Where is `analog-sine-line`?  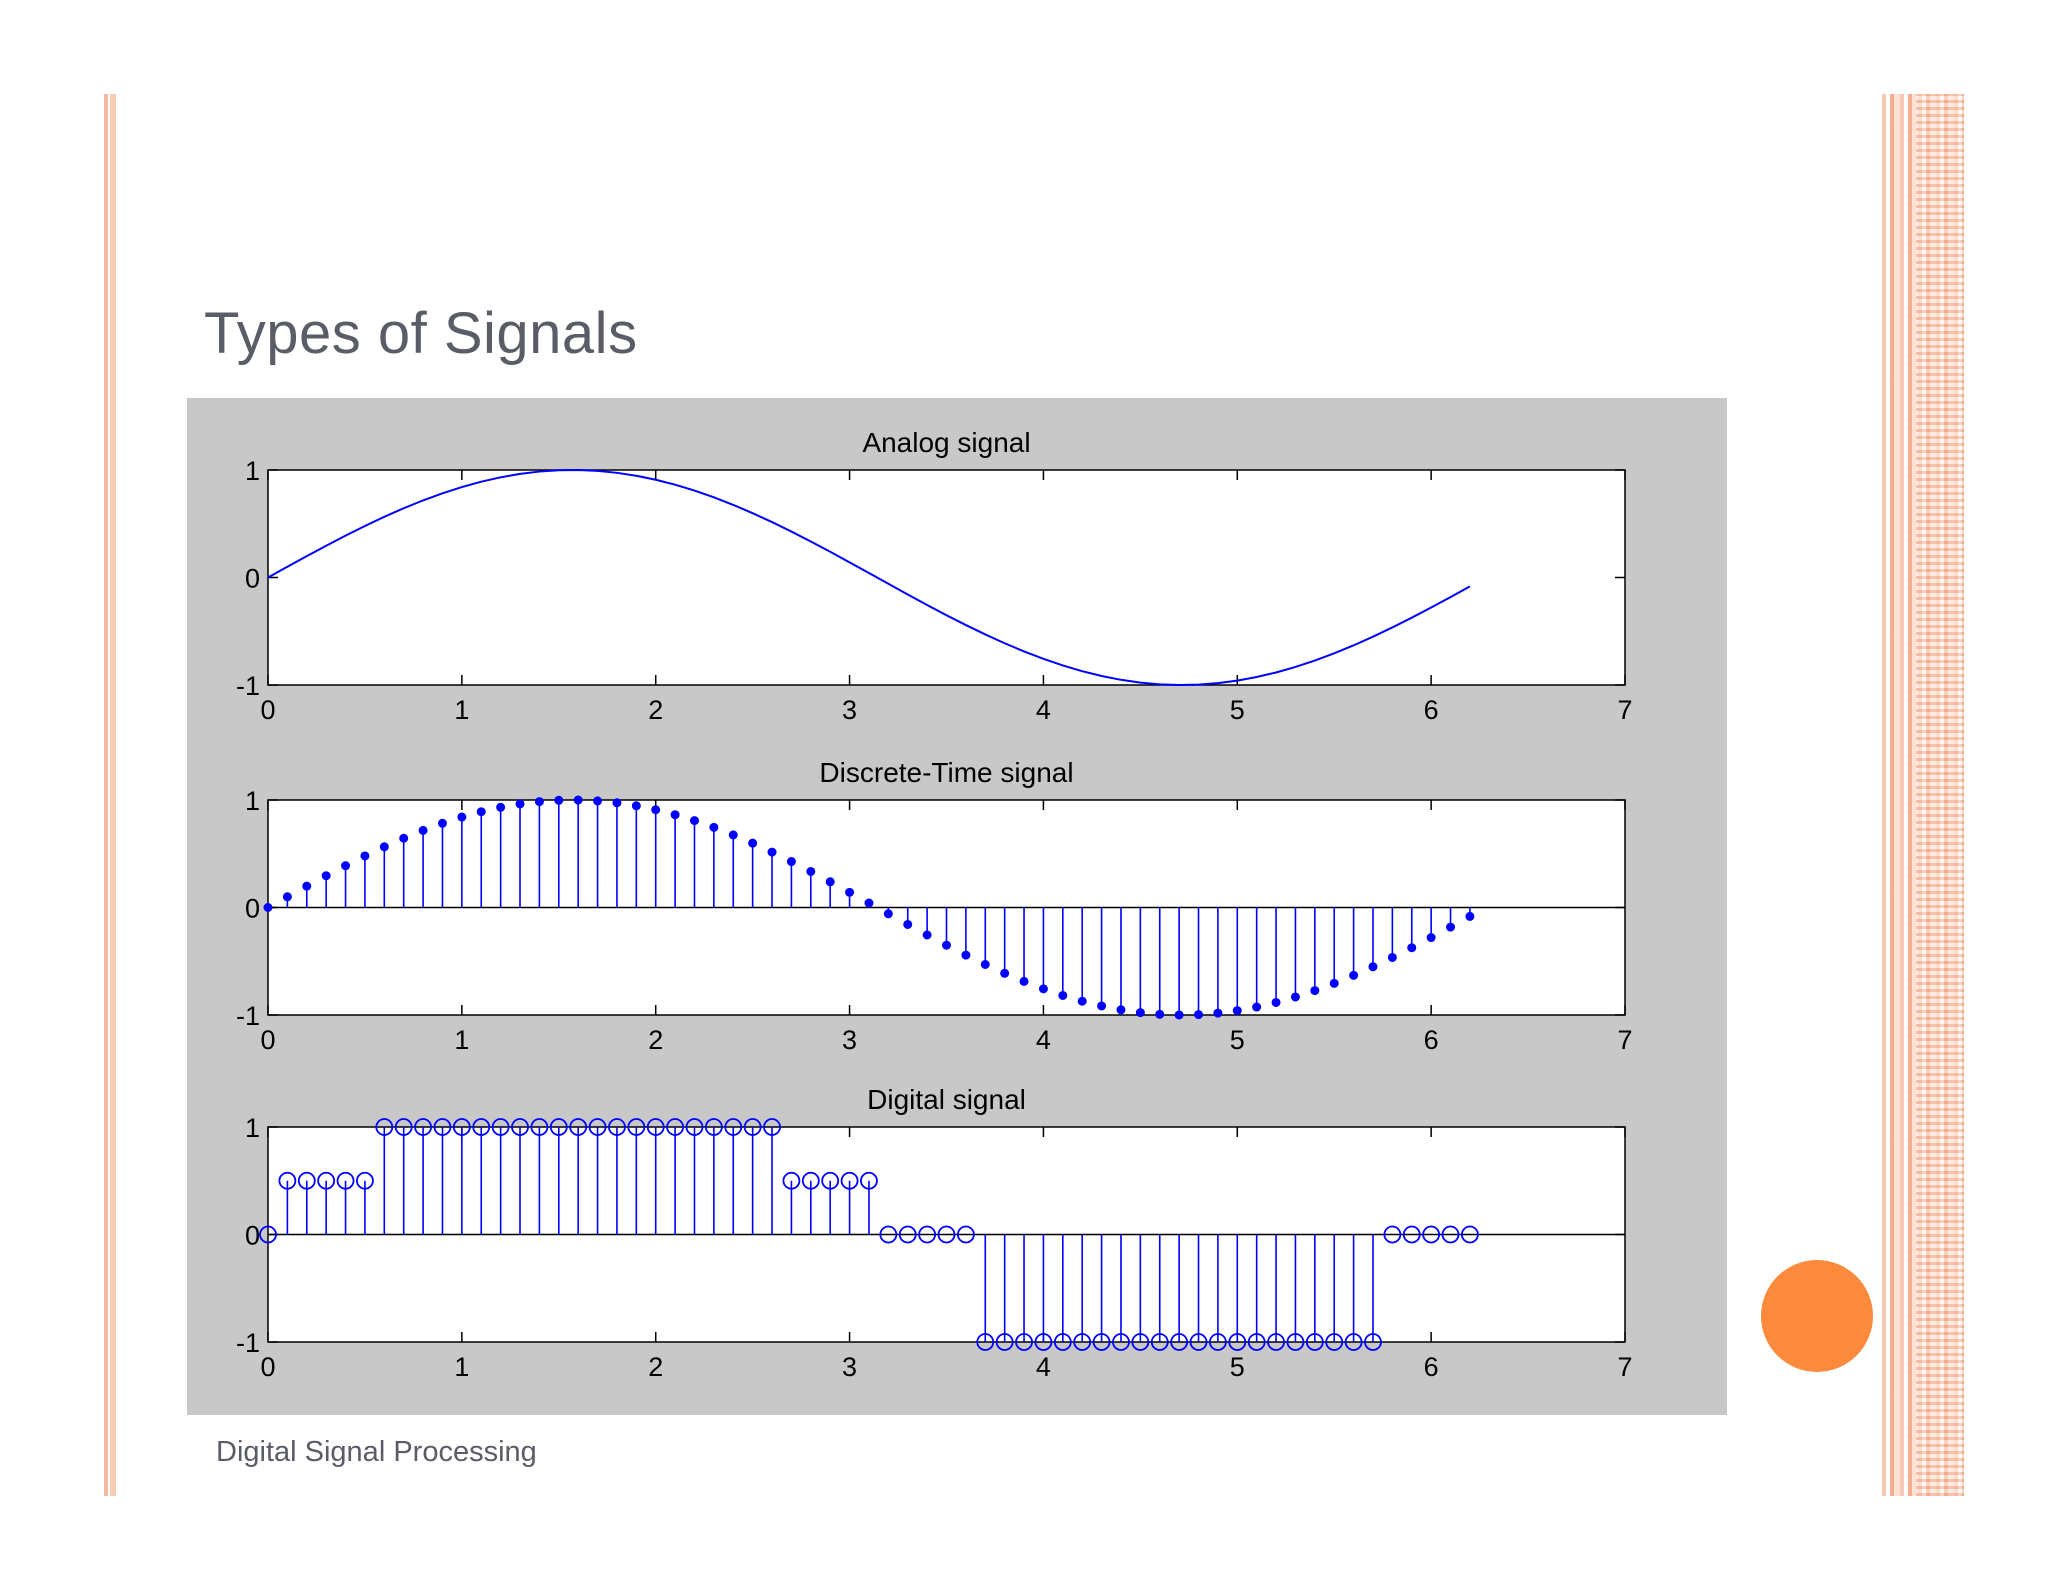
analog-sine-line is located at coordinates (869, 577).